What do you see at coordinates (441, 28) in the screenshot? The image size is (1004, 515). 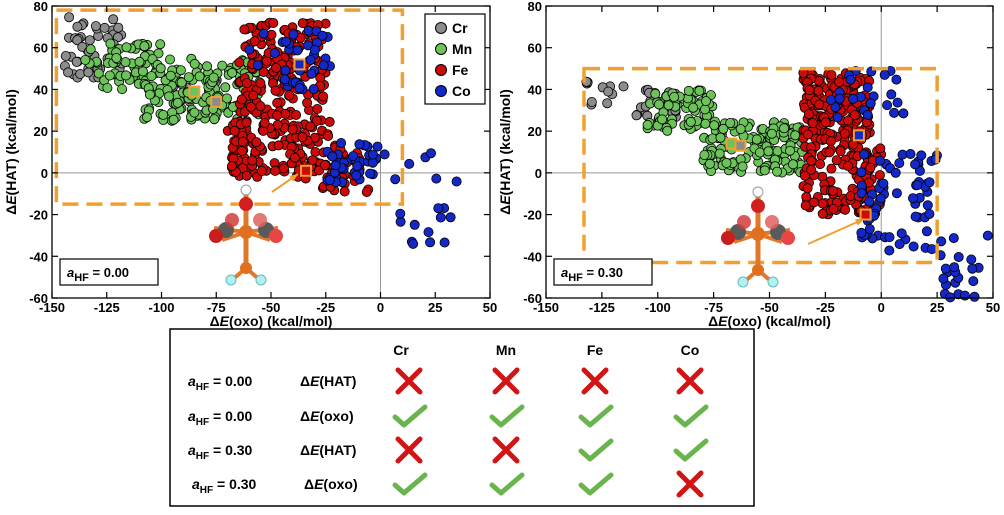 I see `legend-marker-cr` at bounding box center [441, 28].